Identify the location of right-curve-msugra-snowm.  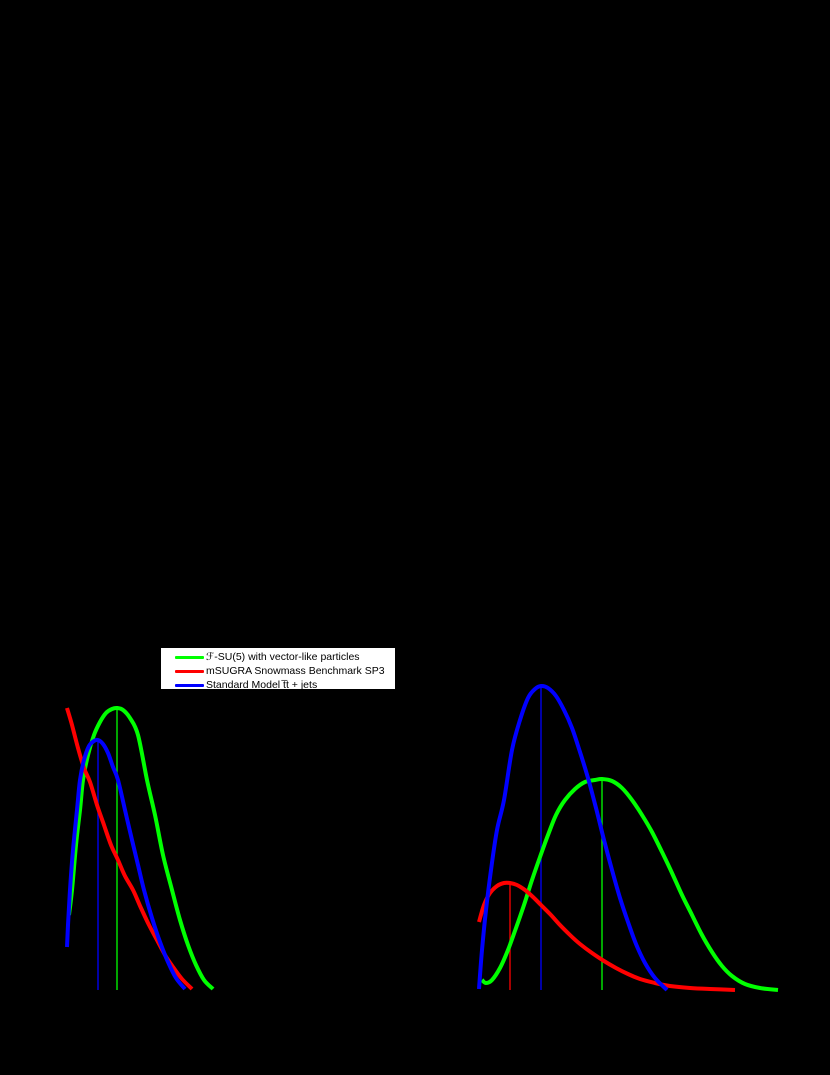
(606, 936).